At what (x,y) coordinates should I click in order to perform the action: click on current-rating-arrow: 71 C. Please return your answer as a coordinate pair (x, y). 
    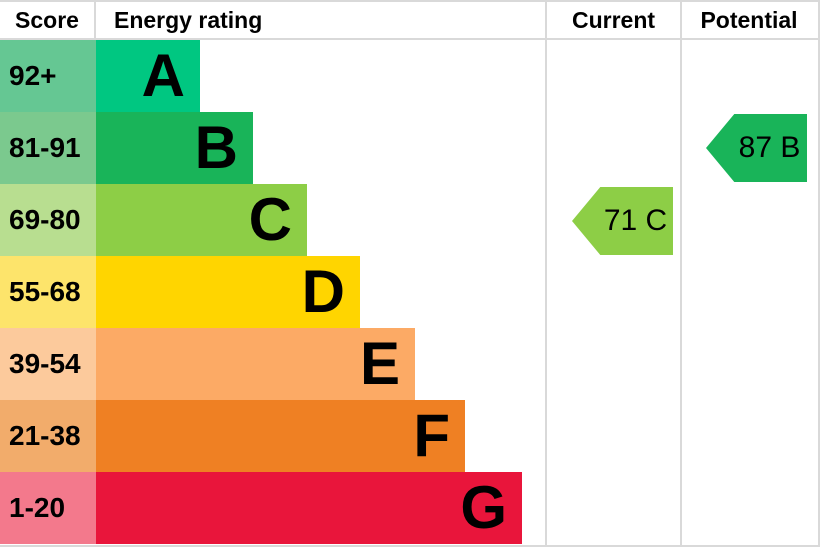
    Looking at the image, I should click on (622, 221).